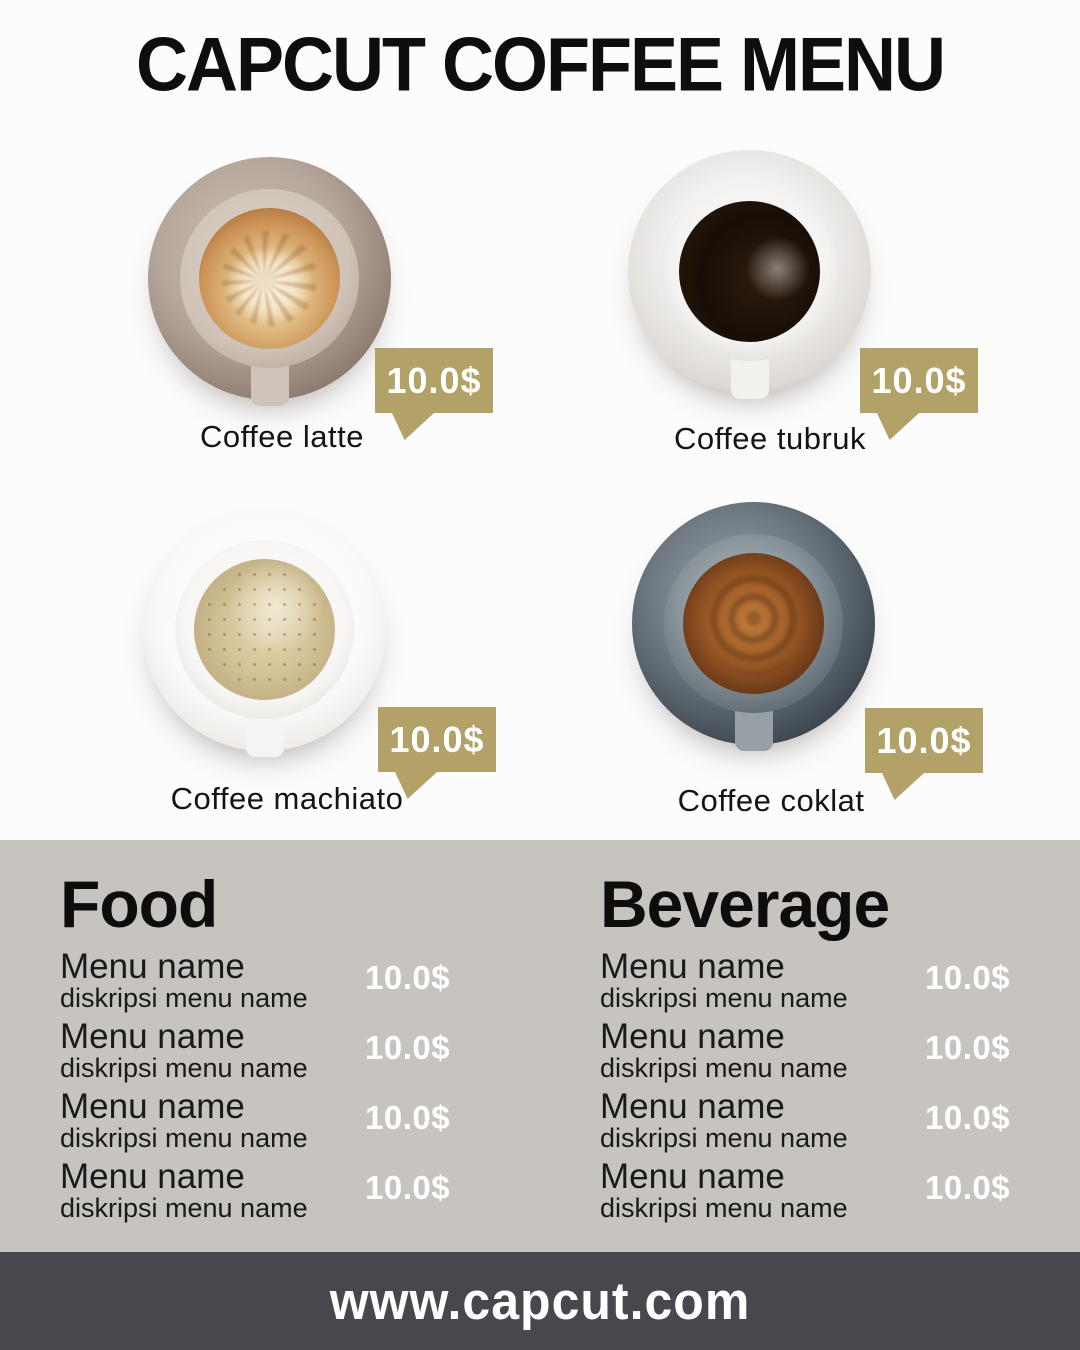  I want to click on product-name: Coffee tubruk, so click(770, 438).